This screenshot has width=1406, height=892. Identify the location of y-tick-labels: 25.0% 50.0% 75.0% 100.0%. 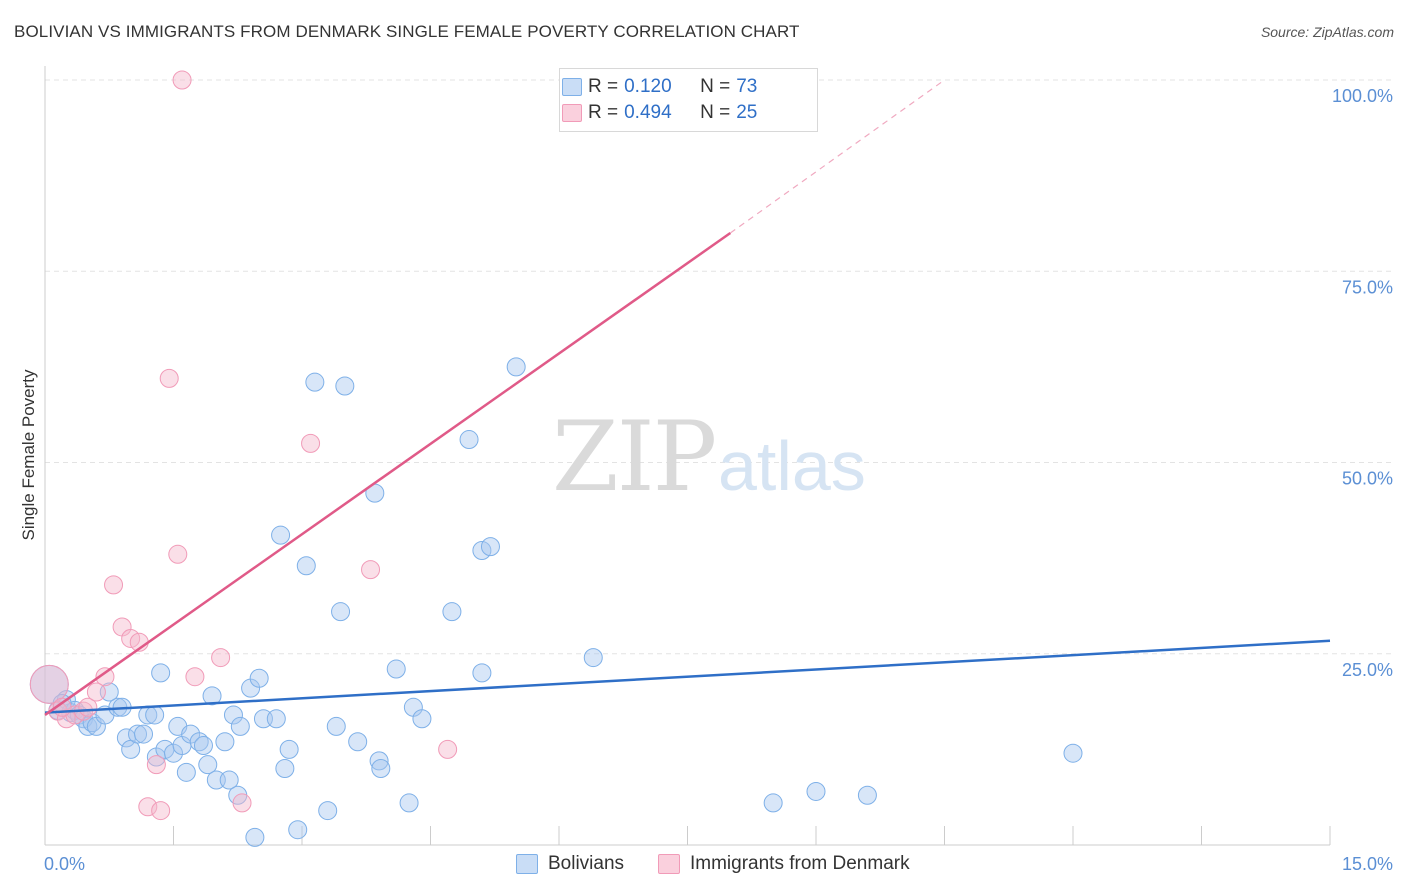
(1362, 383).